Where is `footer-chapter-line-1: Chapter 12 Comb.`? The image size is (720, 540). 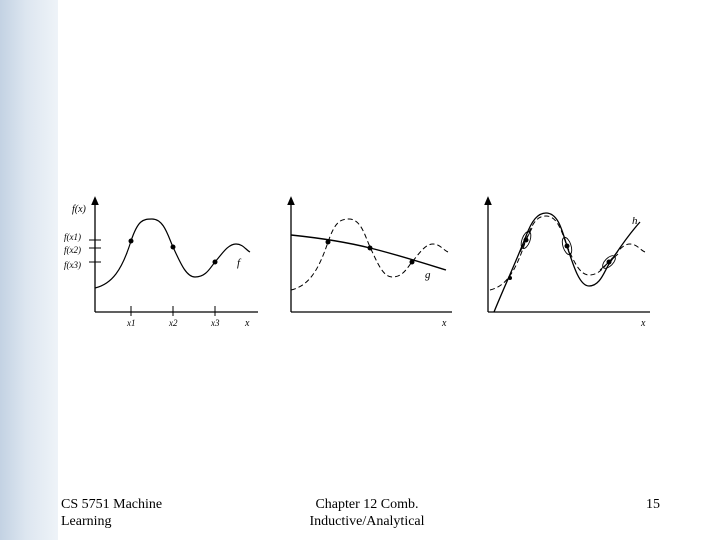
footer-chapter-line-1: Chapter 12 Comb. is located at coordinates (367, 504).